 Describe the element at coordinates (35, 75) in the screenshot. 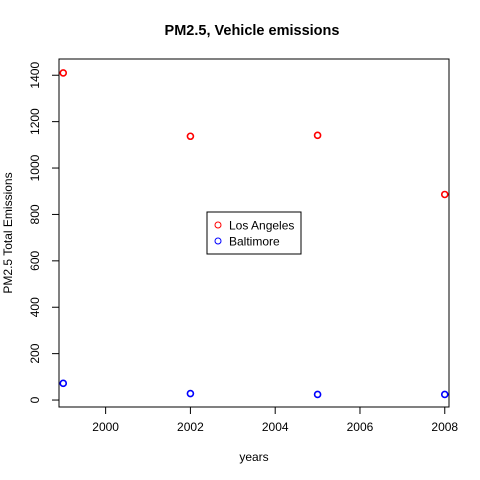

I see `y-tick-label: 1400` at that location.